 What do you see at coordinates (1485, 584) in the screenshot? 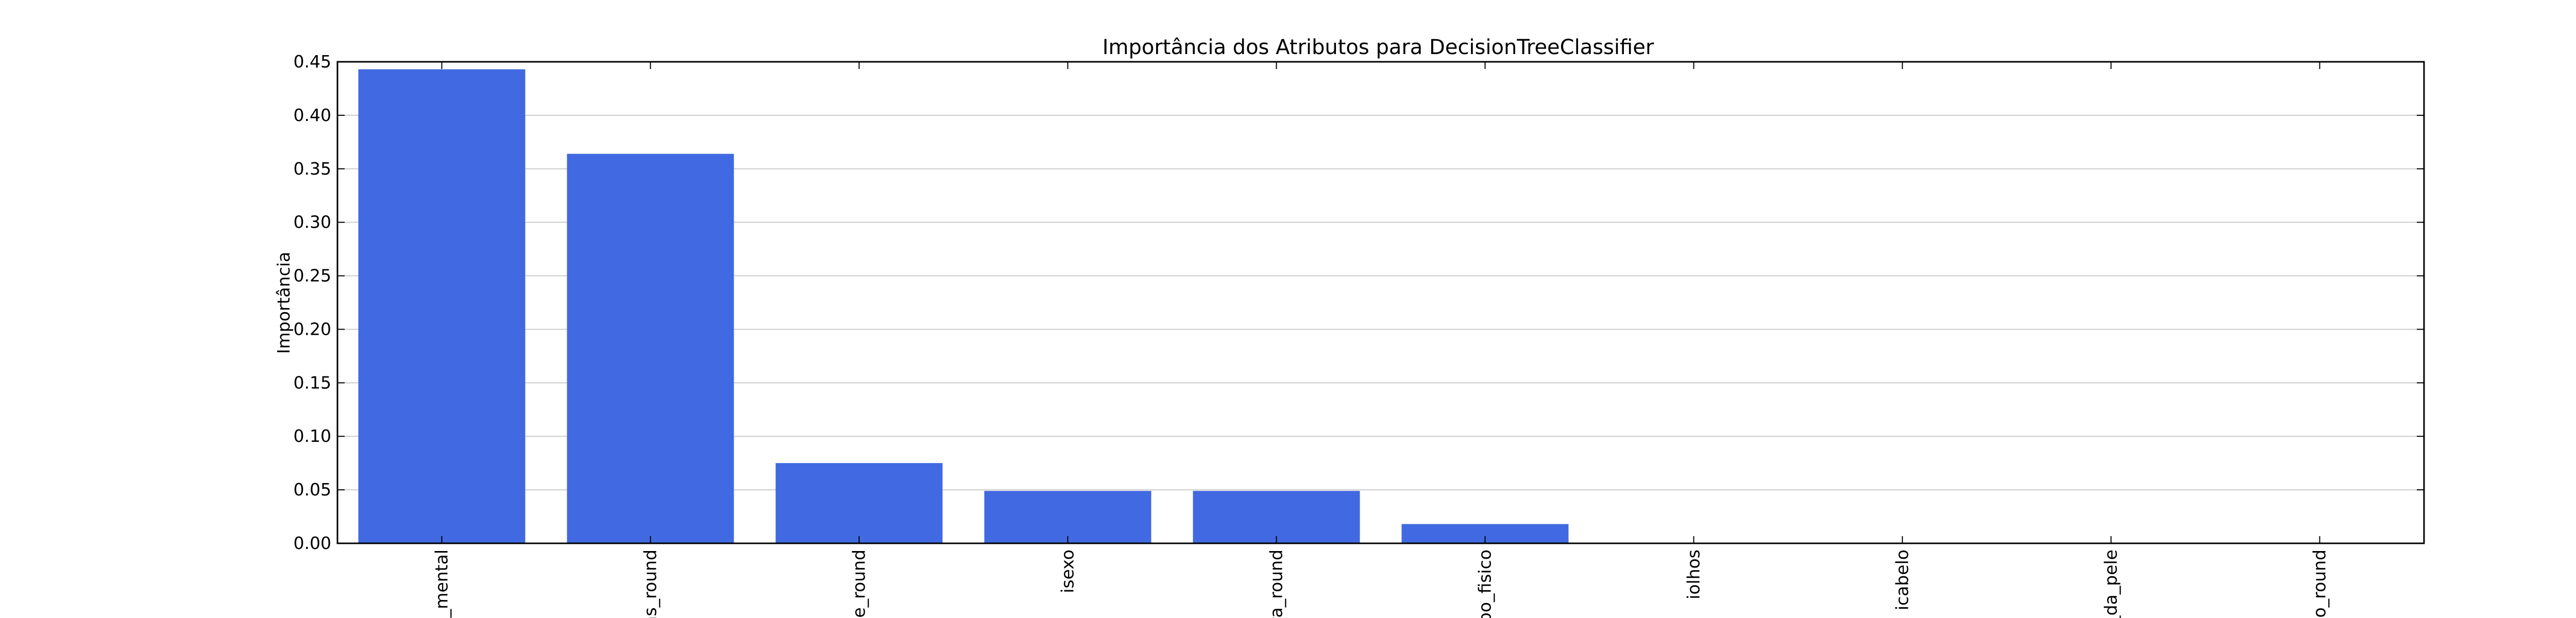
I see `x-tick-label: tipo_fisico` at bounding box center [1485, 584].